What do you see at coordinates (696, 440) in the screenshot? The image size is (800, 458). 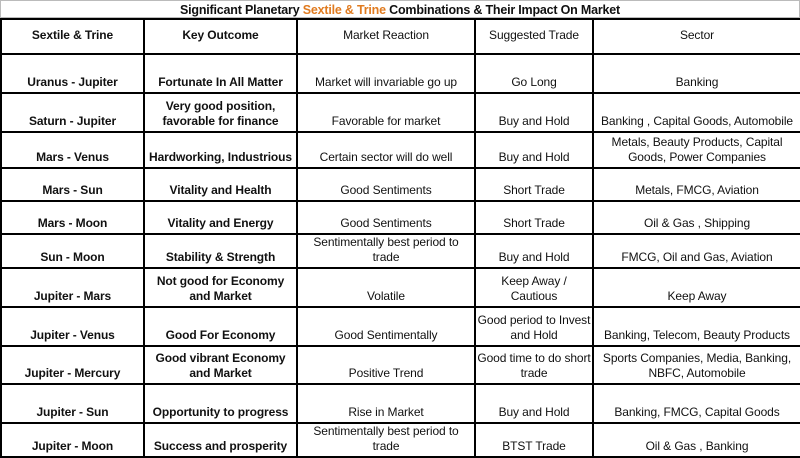 I see `cell-sector: Oil & Gas , Banking` at bounding box center [696, 440].